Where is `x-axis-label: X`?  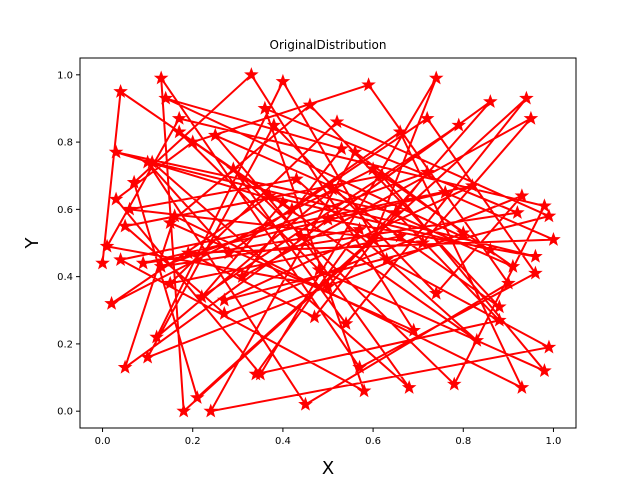
x-axis-label: X is located at coordinates (328, 468).